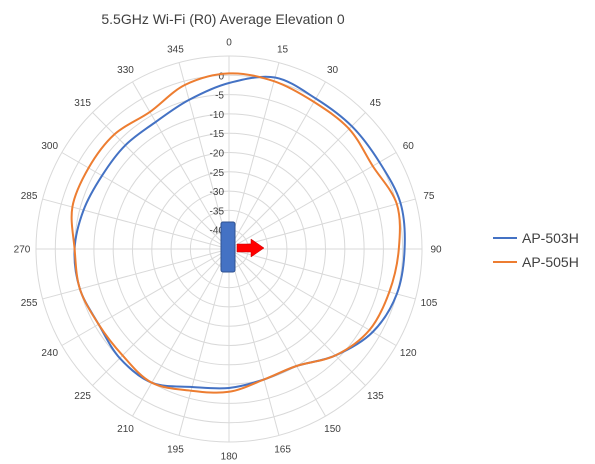  What do you see at coordinates (436, 250) in the screenshot?
I see `angle-tick-label: 90` at bounding box center [436, 250].